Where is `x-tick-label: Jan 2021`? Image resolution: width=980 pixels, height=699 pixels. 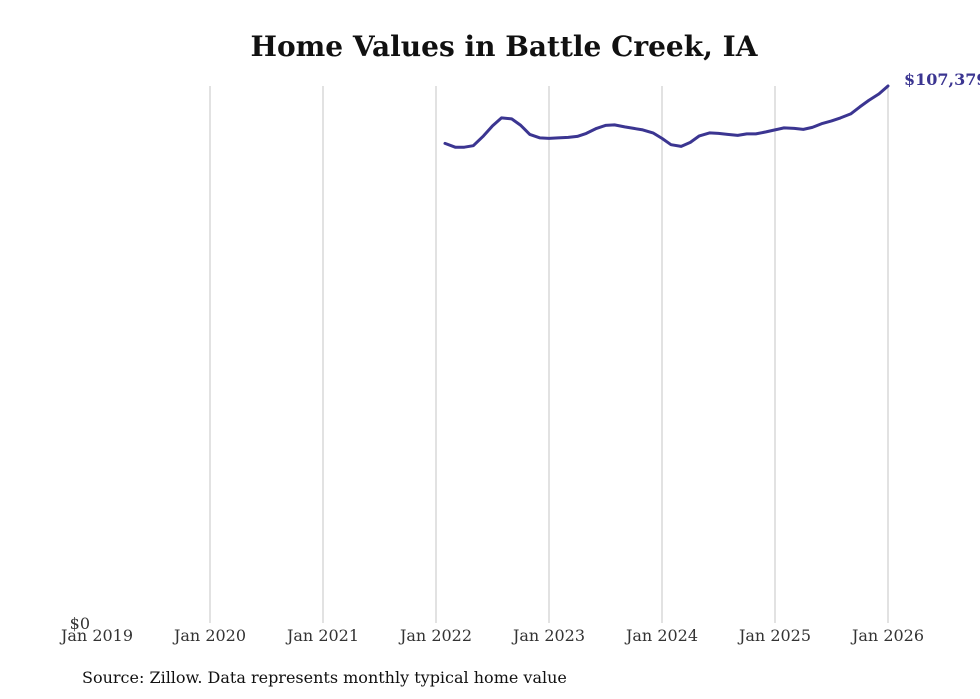
x-tick-label: Jan 2021 is located at coordinates (322, 635).